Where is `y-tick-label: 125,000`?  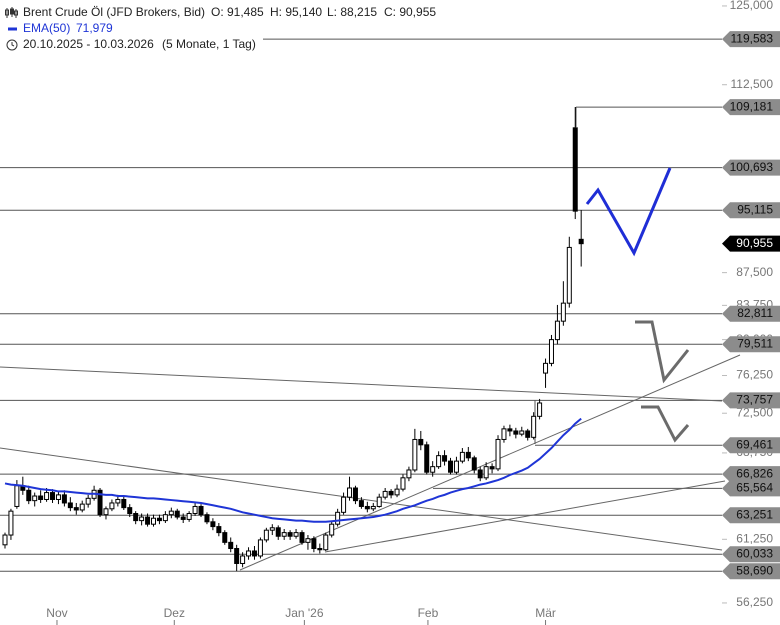 y-tick-label: 125,000 is located at coordinates (752, 6).